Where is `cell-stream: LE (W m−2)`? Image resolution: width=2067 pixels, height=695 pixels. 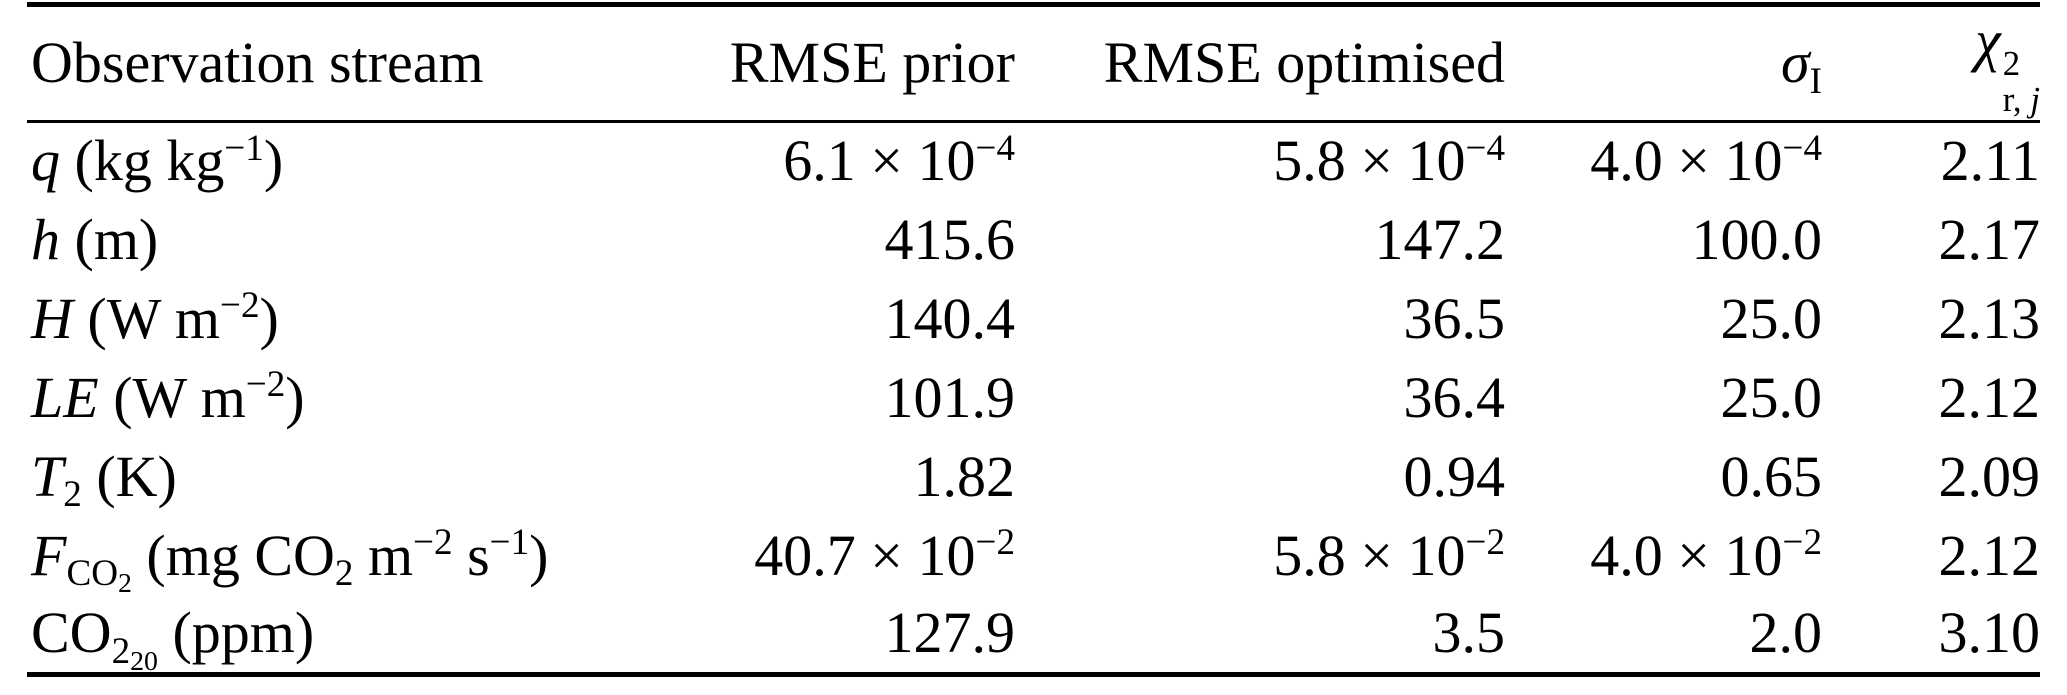 cell-stream: LE (W m−2) is located at coordinates (168, 397).